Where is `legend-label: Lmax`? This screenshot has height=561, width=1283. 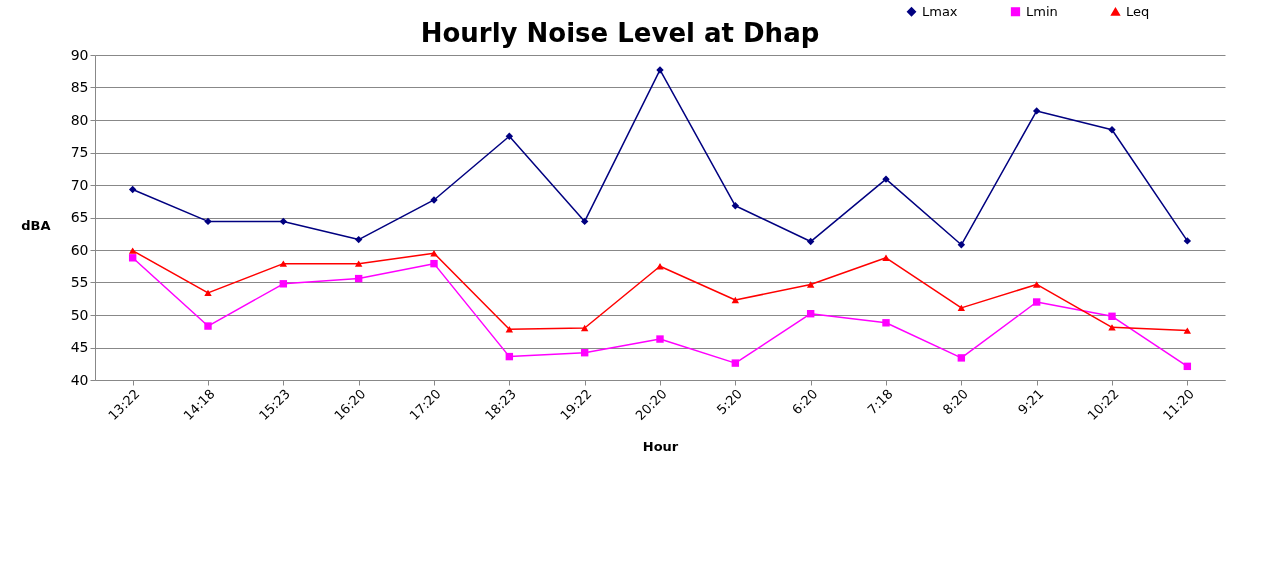
legend-label: Lmax is located at coordinates (940, 11).